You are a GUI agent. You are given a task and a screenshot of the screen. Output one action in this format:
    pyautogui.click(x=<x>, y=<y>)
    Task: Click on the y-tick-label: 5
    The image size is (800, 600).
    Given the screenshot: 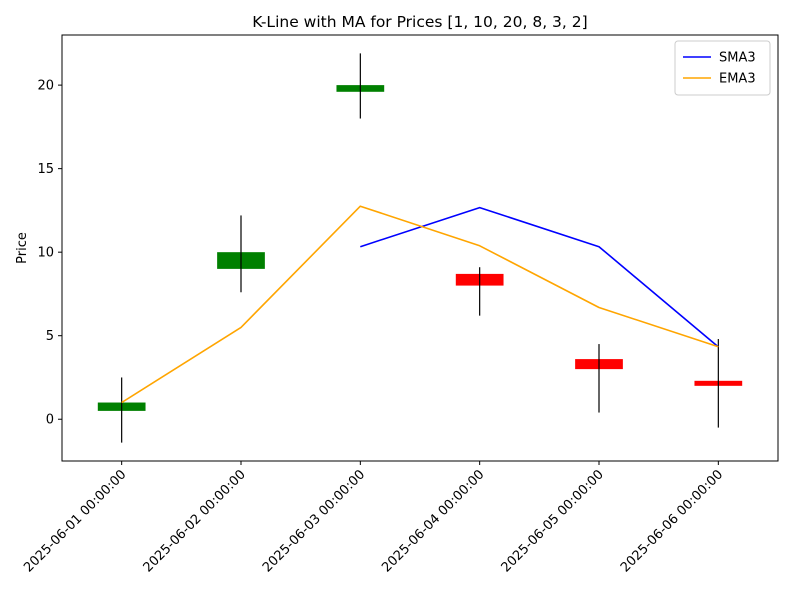 What is the action you would take?
    pyautogui.click(x=50, y=336)
    